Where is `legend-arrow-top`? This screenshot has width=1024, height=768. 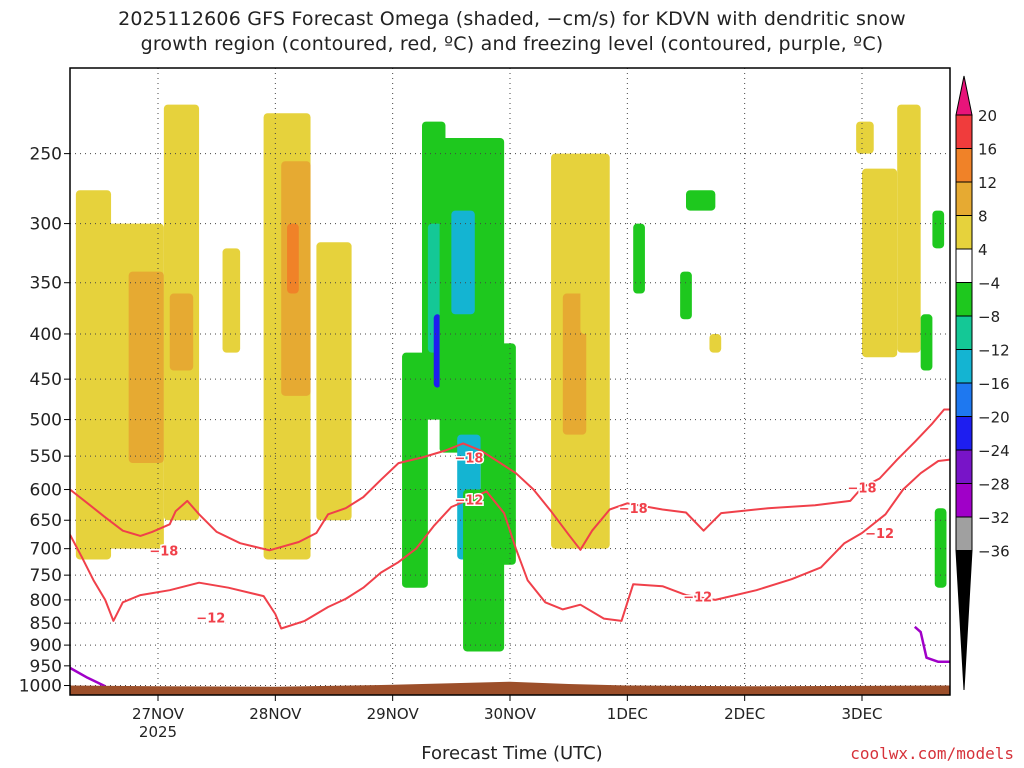 legend-arrow-top is located at coordinates (964, 95).